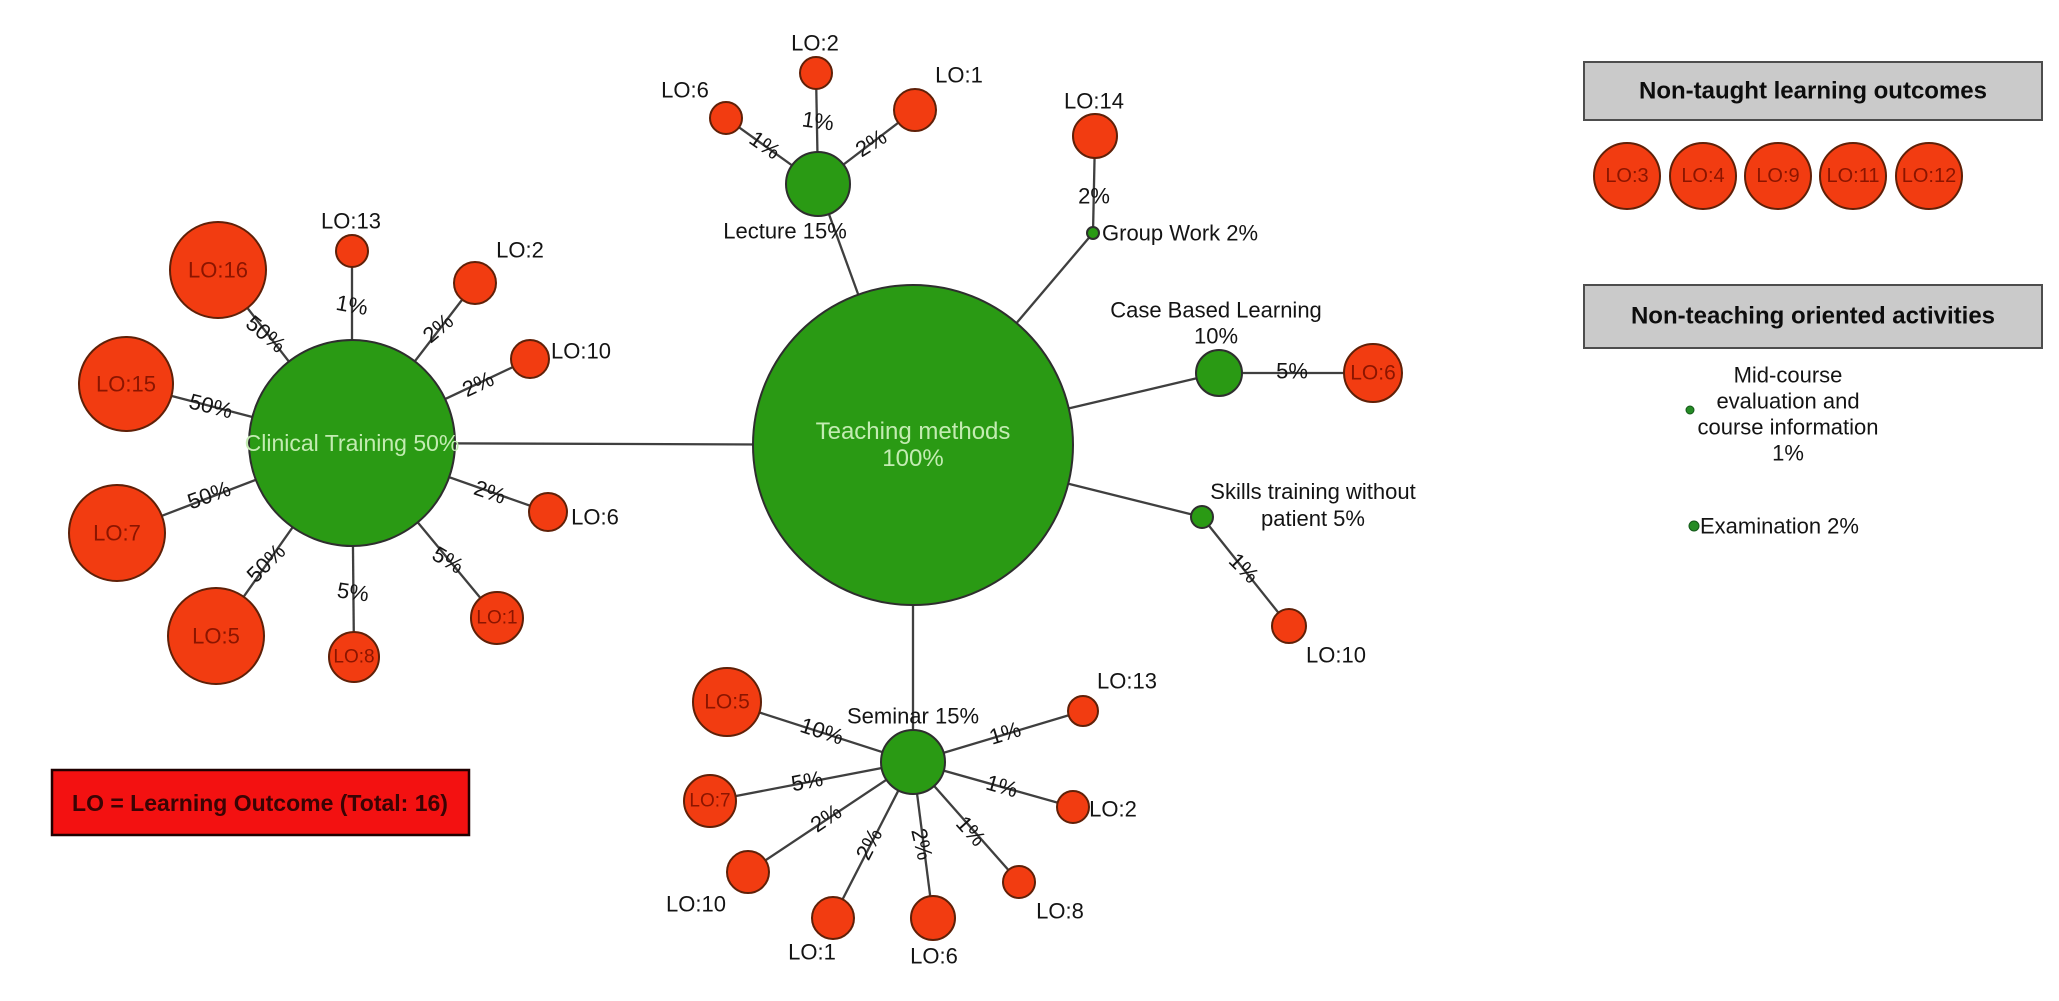 This screenshot has width=2059, height=1001. I want to click on edge-skills-skills-LO10, so click(1245, 571).